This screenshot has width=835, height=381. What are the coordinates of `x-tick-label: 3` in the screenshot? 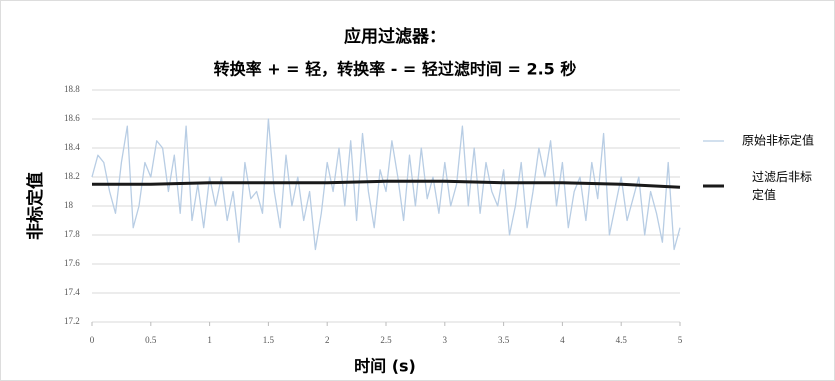 It's located at (445, 340).